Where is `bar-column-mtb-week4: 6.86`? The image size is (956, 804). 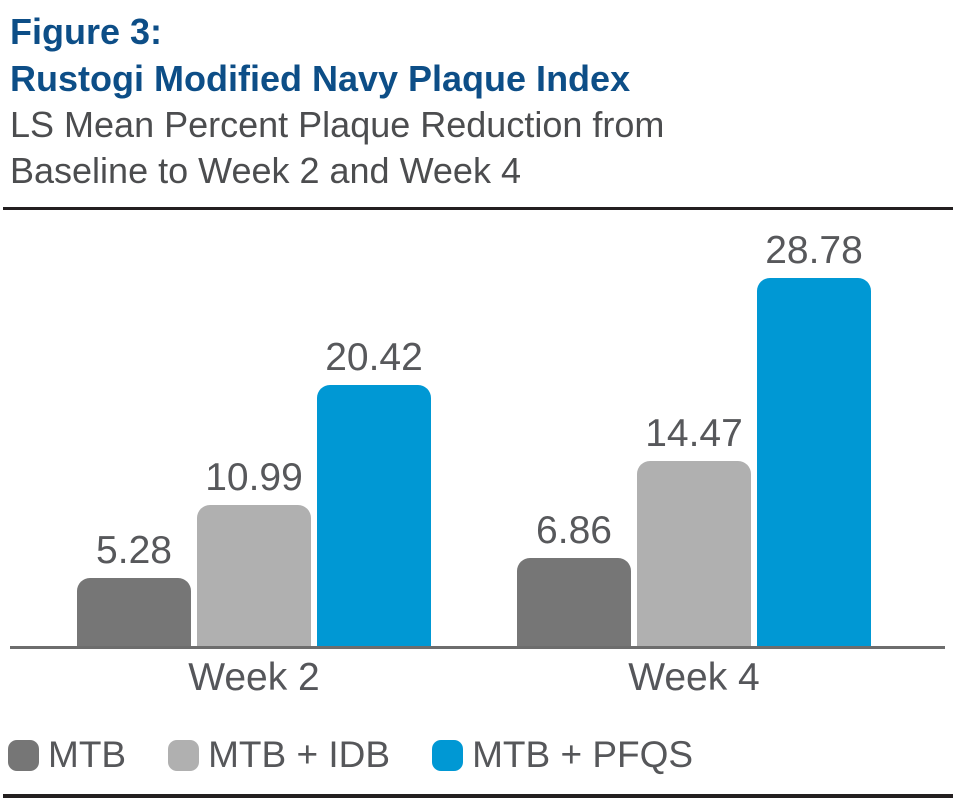 bar-column-mtb-week4: 6.86 is located at coordinates (574, 577).